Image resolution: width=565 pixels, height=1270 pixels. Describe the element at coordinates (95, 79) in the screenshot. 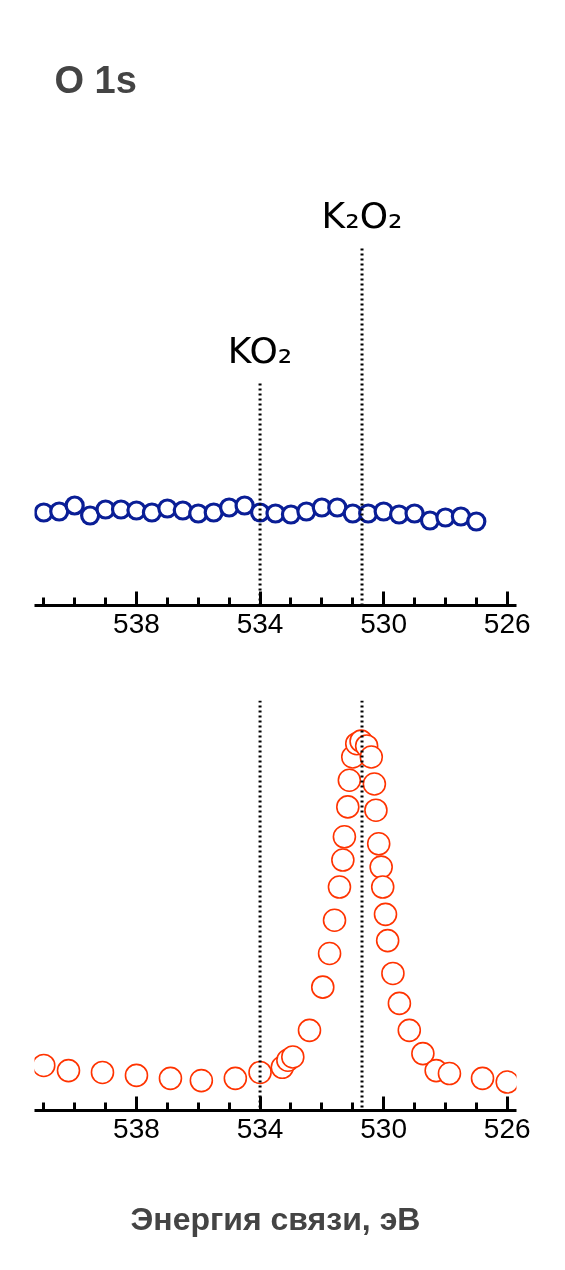

I see `chart-title: O 1s` at that location.